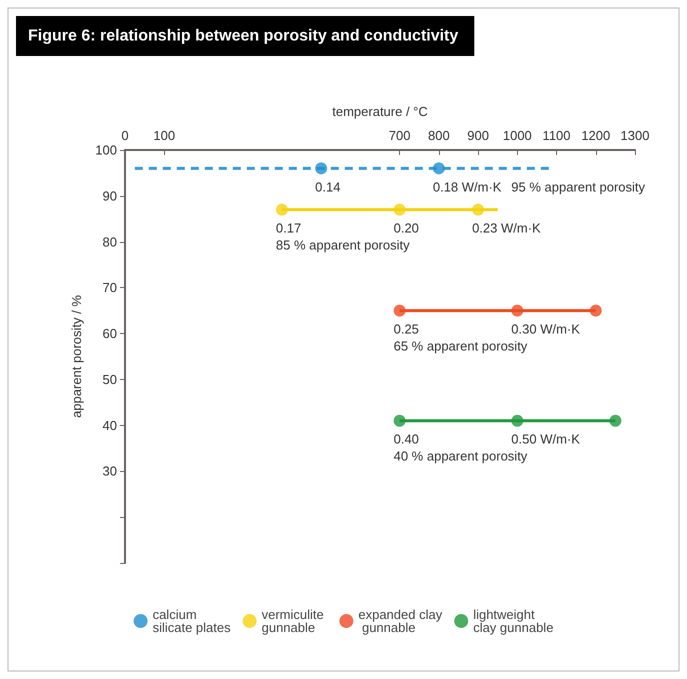  Describe the element at coordinates (406, 329) in the screenshot. I see `annotation: 0.25` at that location.